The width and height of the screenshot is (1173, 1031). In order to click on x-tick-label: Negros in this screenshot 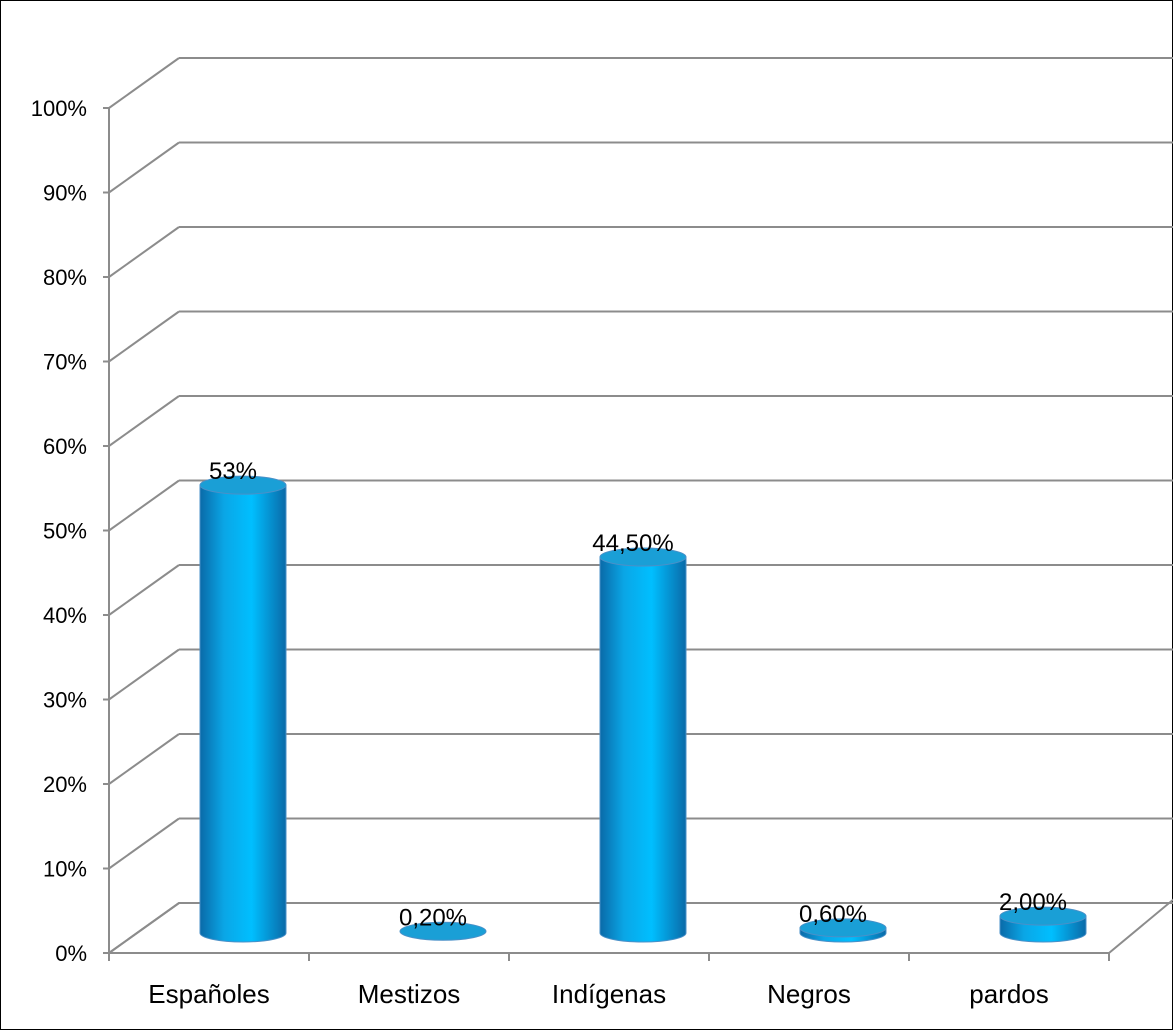, I will do `click(809, 994)`.